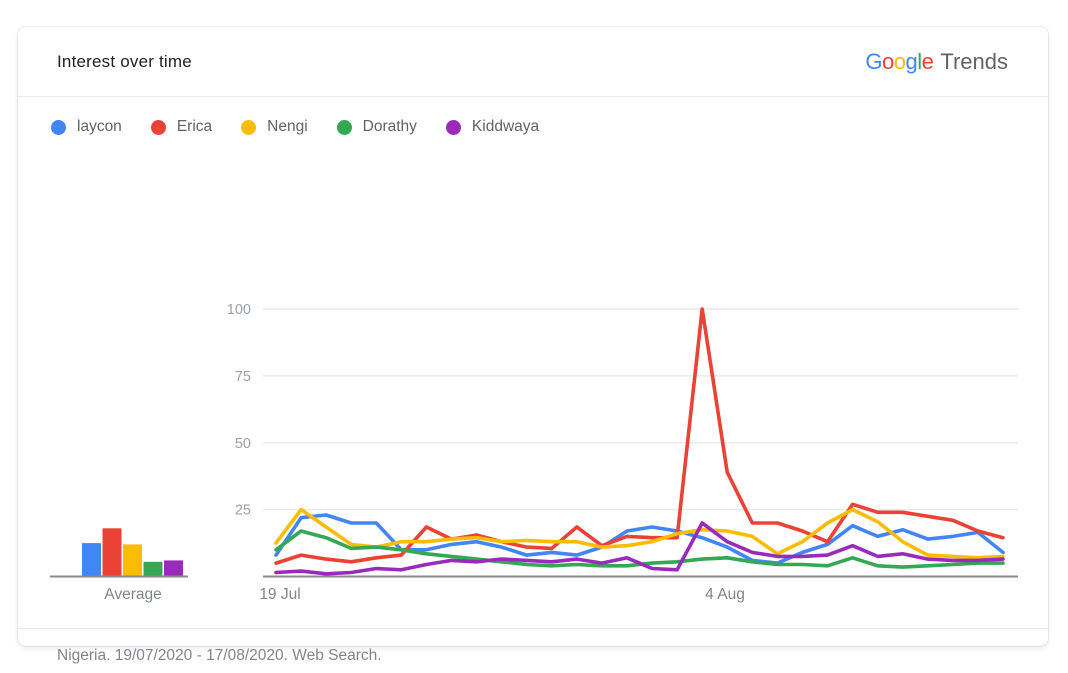 Image resolution: width=1068 pixels, height=673 pixels. What do you see at coordinates (927, 61) in the screenshot?
I see `logo-letter: e` at bounding box center [927, 61].